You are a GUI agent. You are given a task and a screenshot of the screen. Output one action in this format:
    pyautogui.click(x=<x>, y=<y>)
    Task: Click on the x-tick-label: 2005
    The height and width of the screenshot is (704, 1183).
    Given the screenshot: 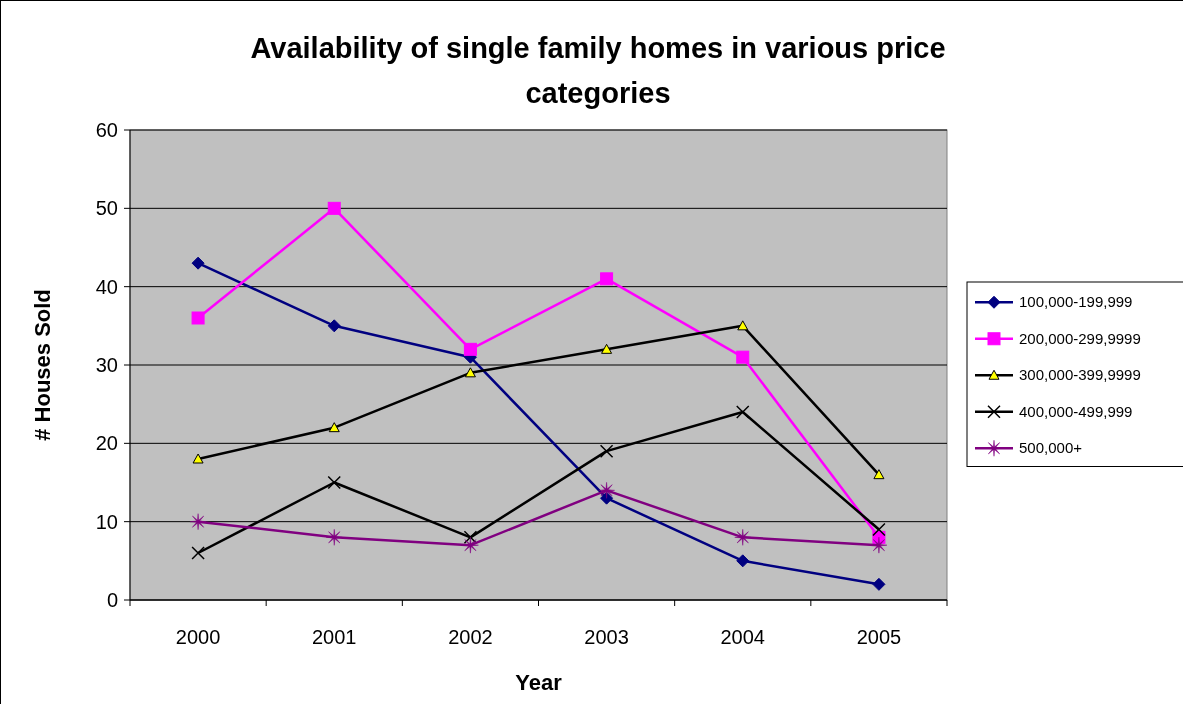 What is the action you would take?
    pyautogui.click(x=879, y=637)
    